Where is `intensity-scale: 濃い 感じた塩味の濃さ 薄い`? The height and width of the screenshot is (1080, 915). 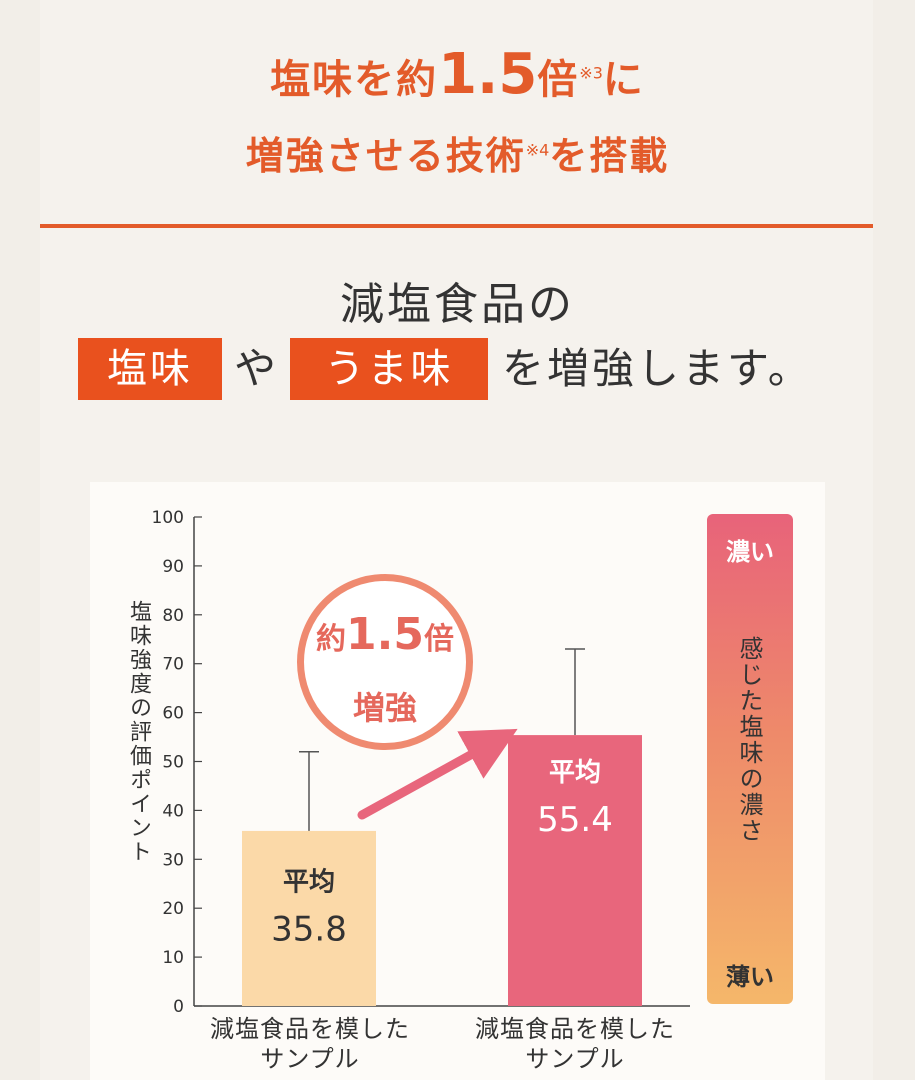
intensity-scale: 濃い 感じた塩味の濃さ 薄い is located at coordinates (750, 759).